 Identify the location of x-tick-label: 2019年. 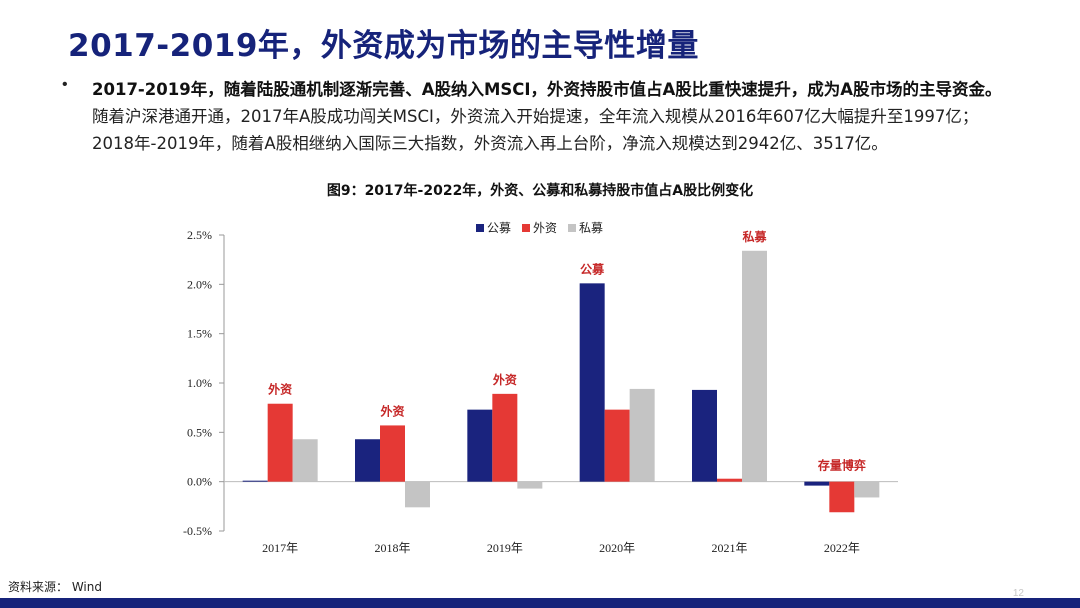
(505, 548).